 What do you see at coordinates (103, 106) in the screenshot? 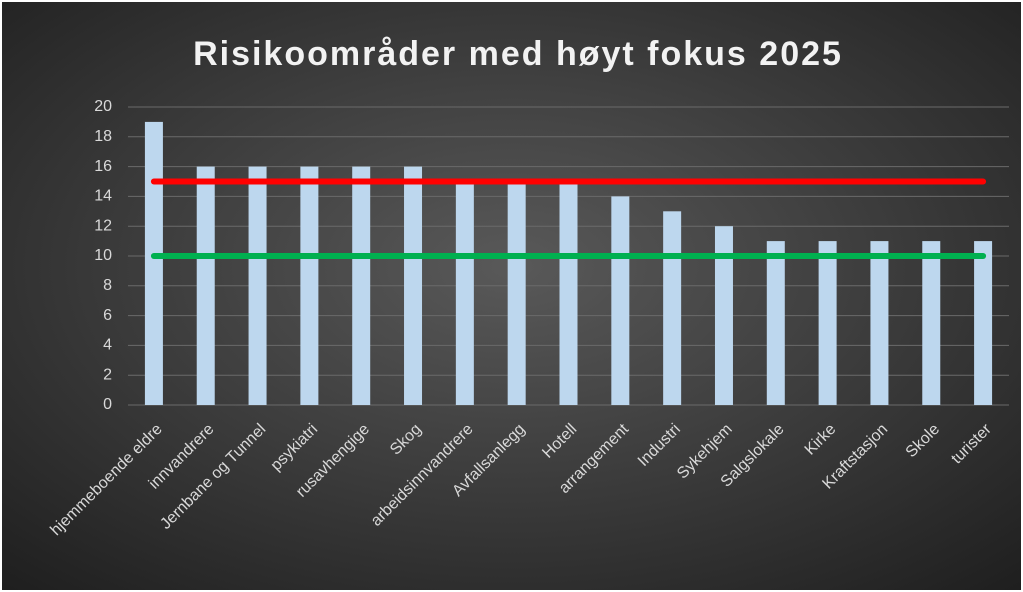
I see `y-tick-label: 20` at bounding box center [103, 106].